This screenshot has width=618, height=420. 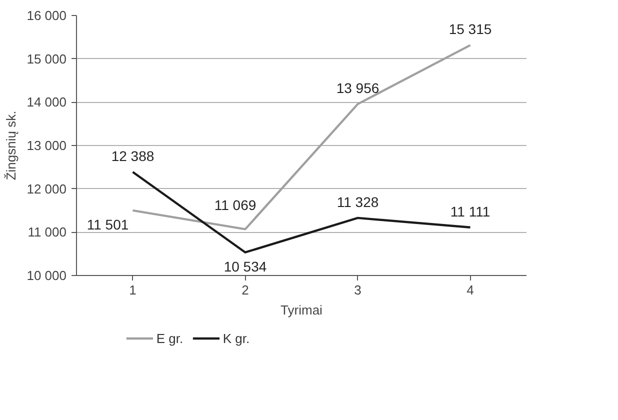 What do you see at coordinates (46, 188) in the screenshot?
I see `y-tick-label: 12 000` at bounding box center [46, 188].